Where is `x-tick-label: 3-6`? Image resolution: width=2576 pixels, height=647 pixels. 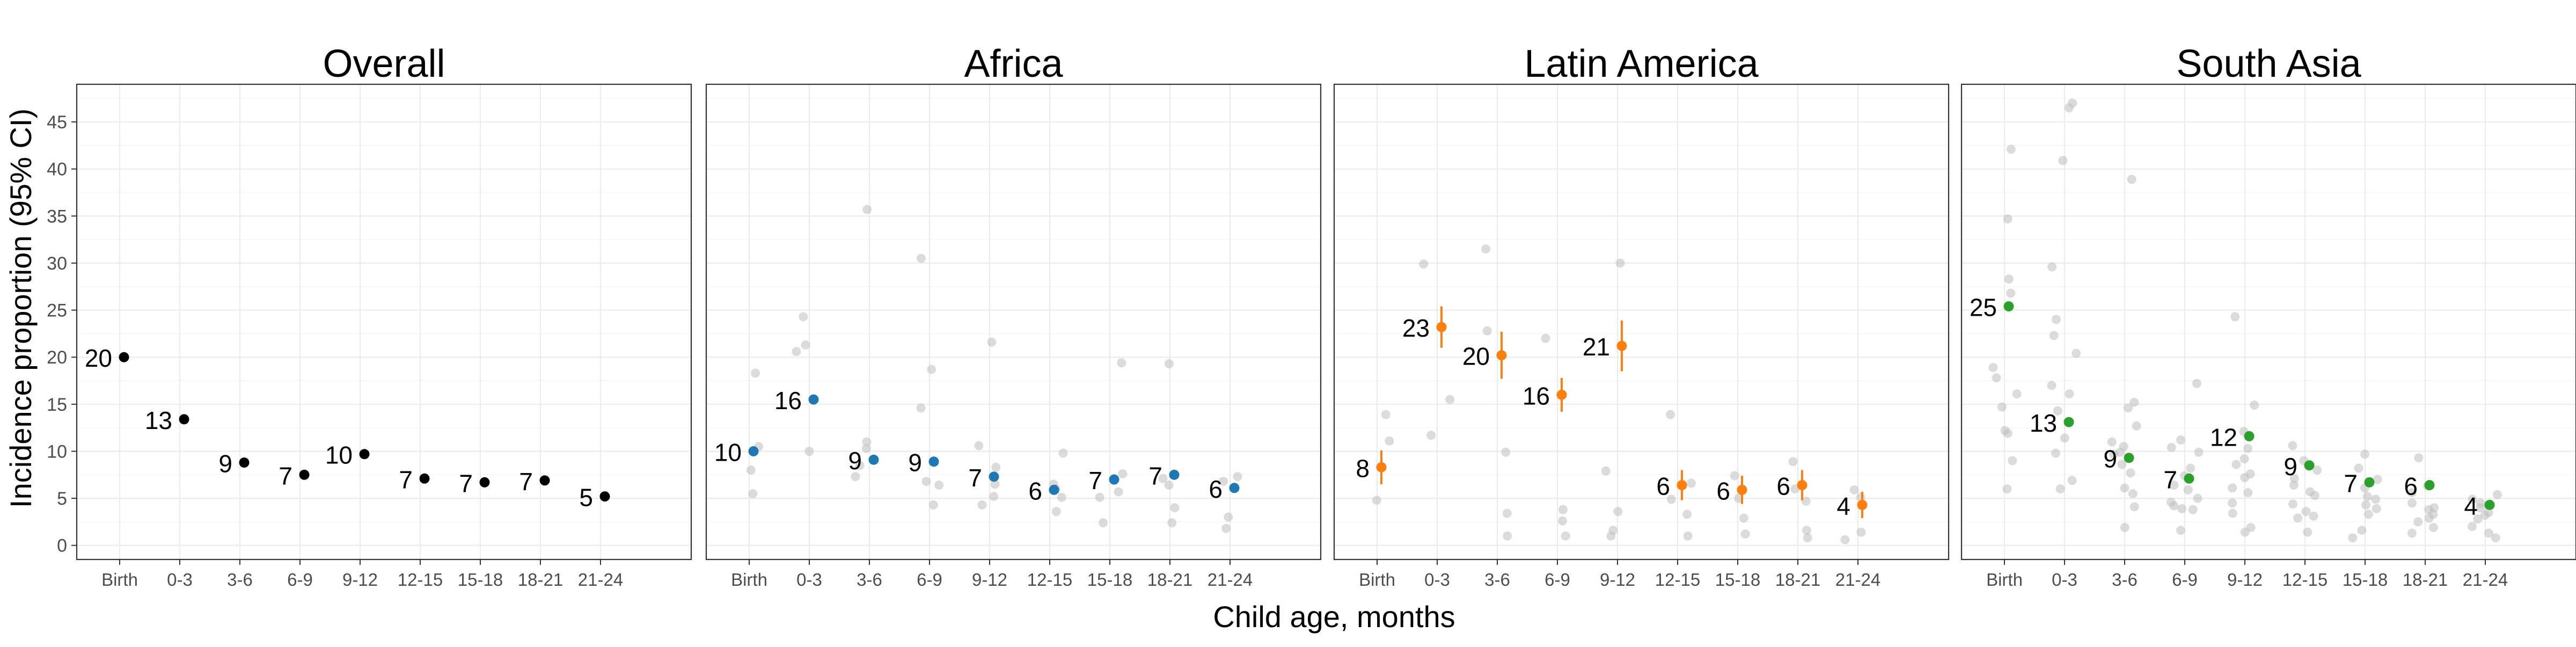 x-tick-label: 3-6 is located at coordinates (2125, 580).